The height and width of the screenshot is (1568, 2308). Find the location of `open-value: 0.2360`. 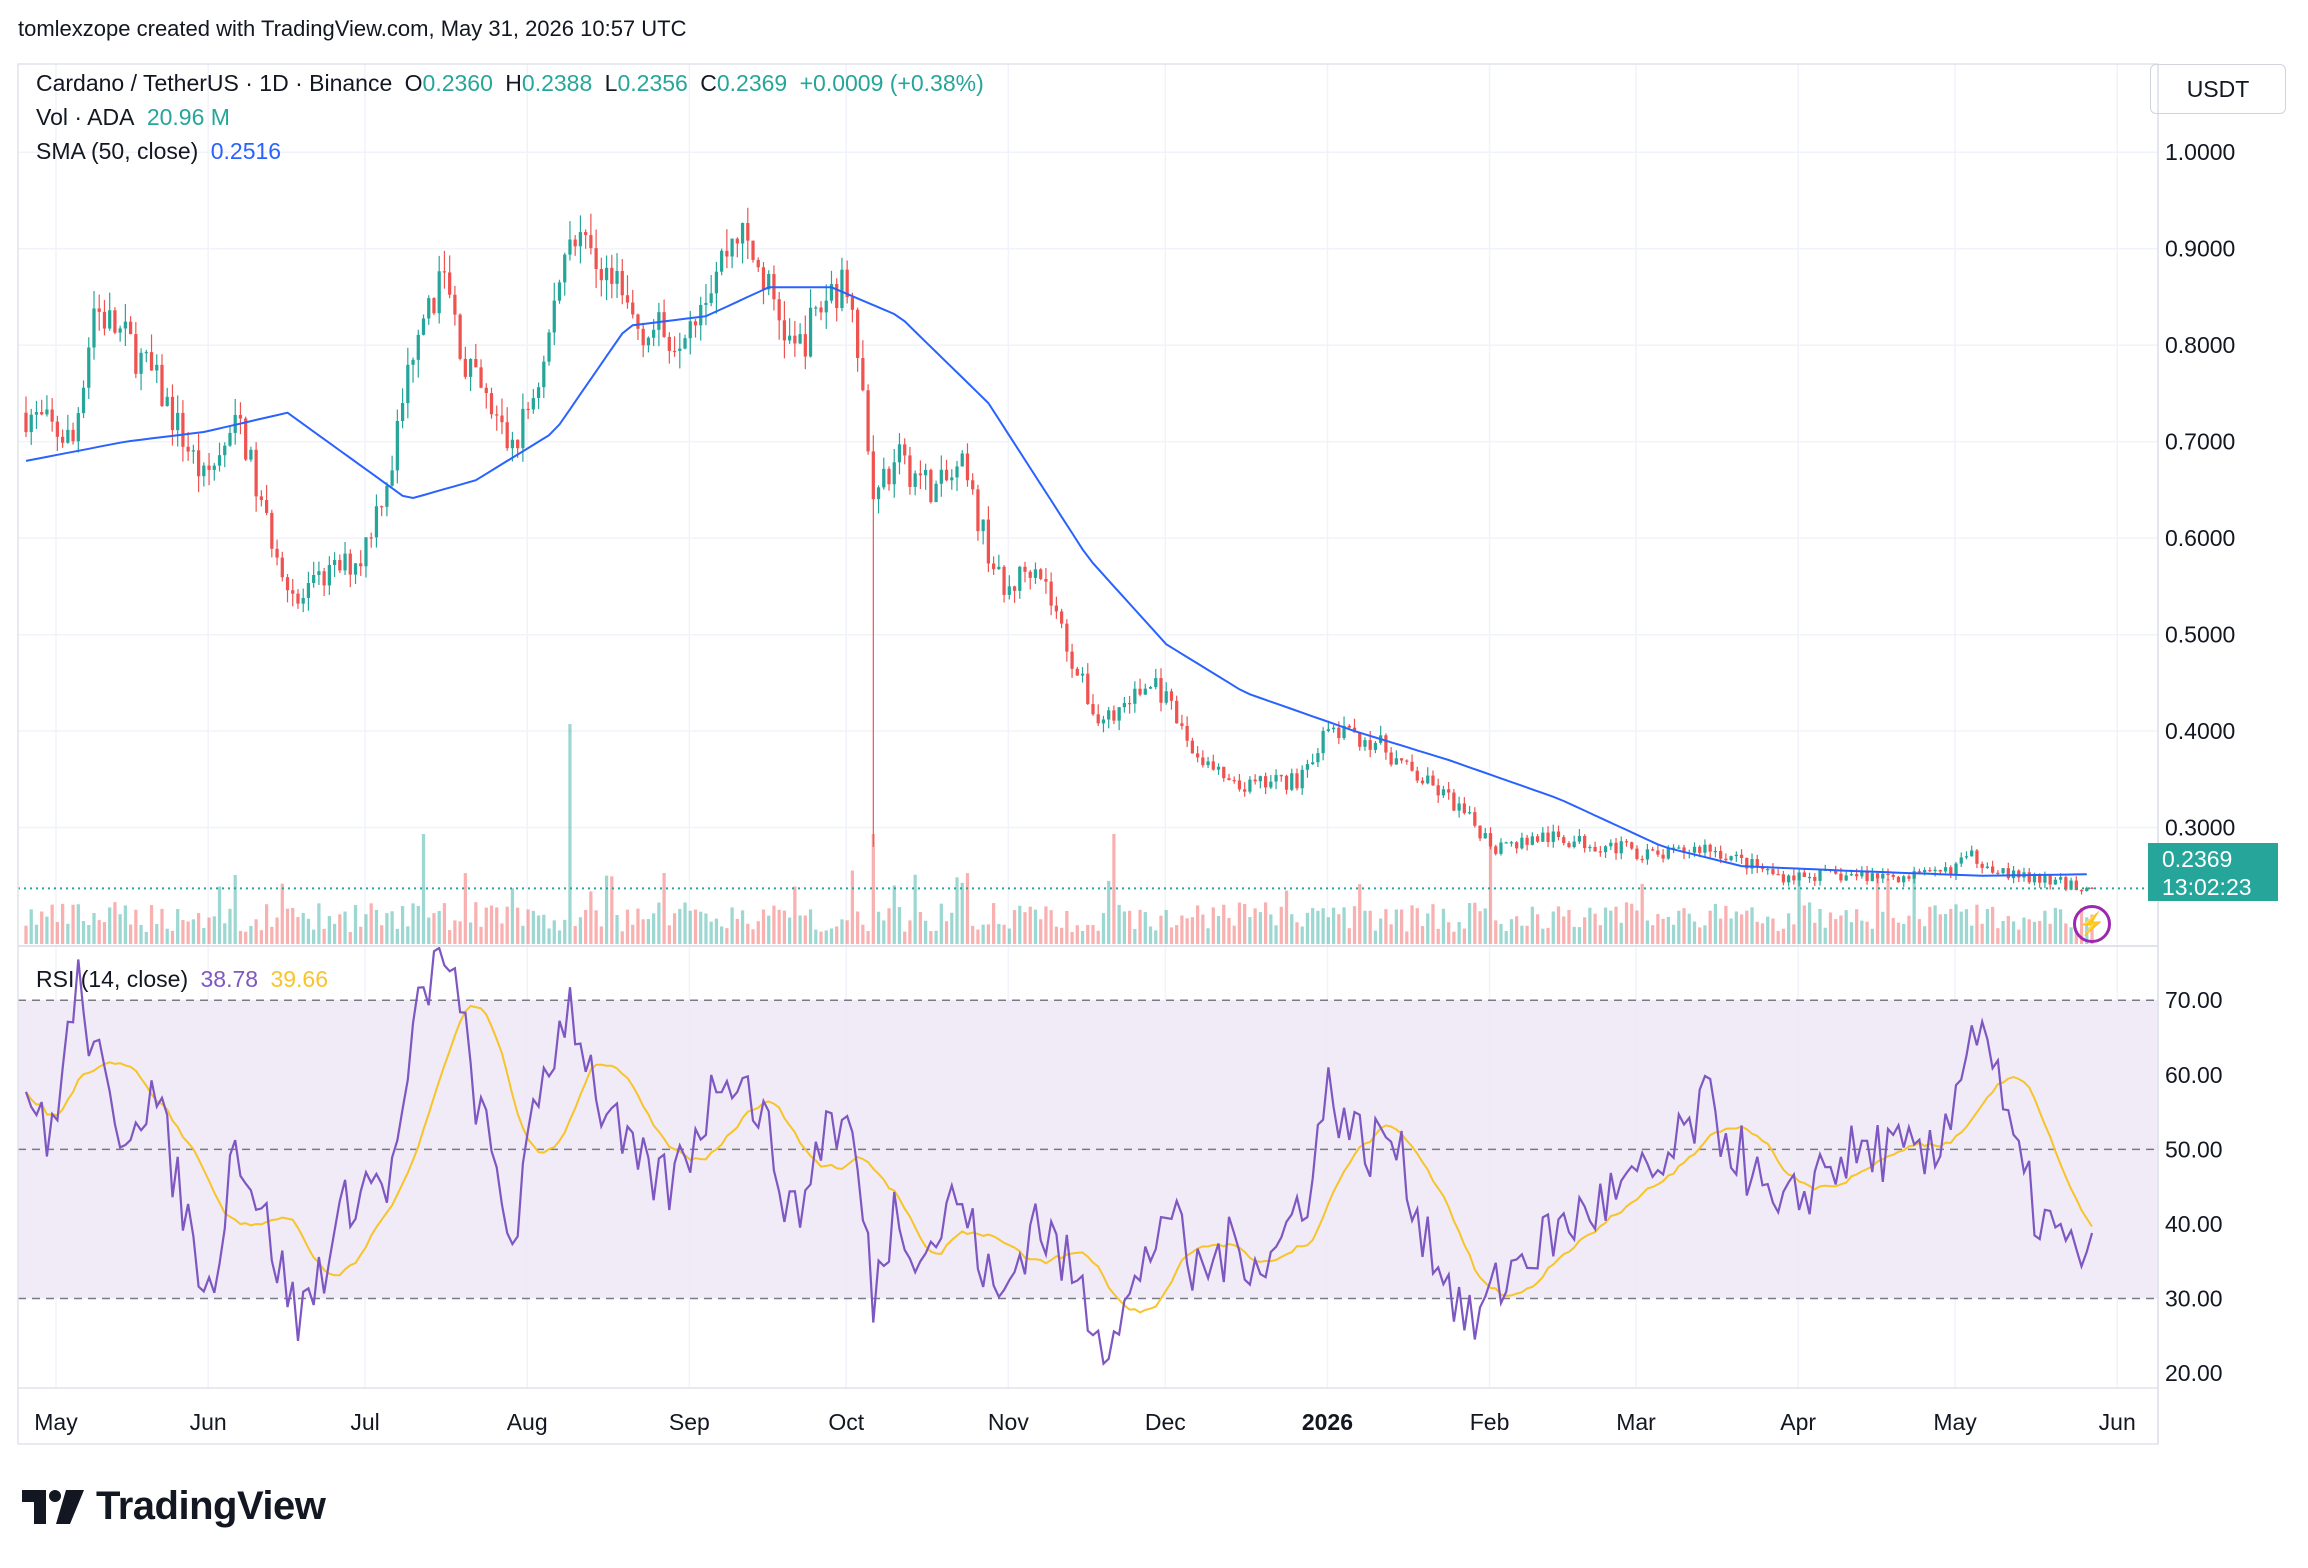

open-value: 0.2360 is located at coordinates (457, 83).